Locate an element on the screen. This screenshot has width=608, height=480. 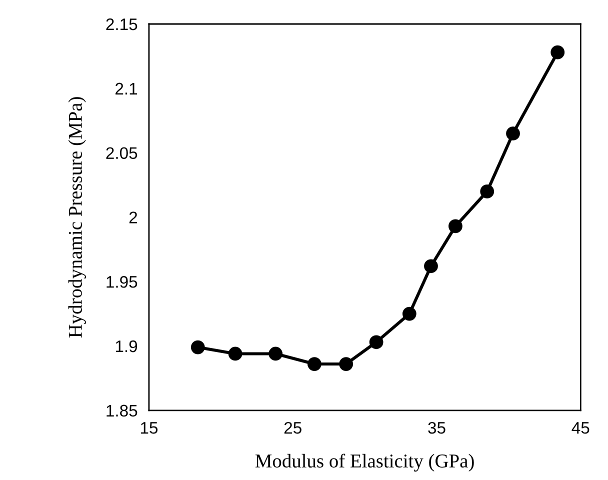
y-tick-label: 2.05 is located at coordinates (122, 153).